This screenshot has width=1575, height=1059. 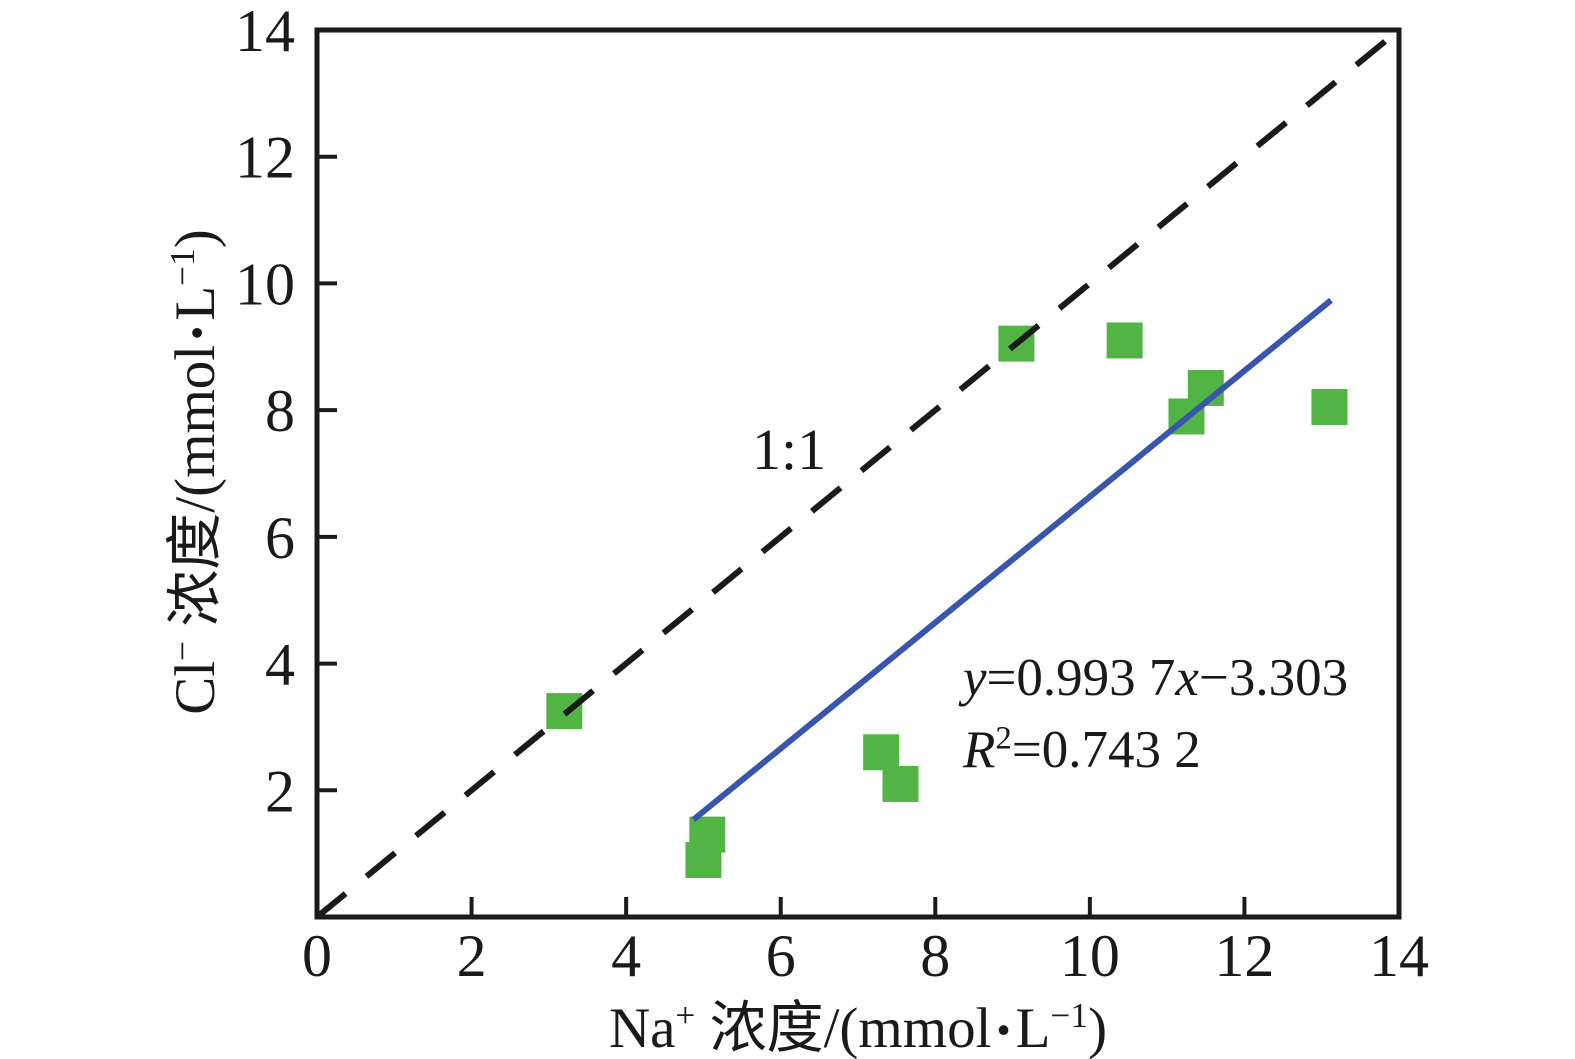 I want to click on y-axis-title: Cl− 浓度/(mmol • L−1), so click(x=196, y=486).